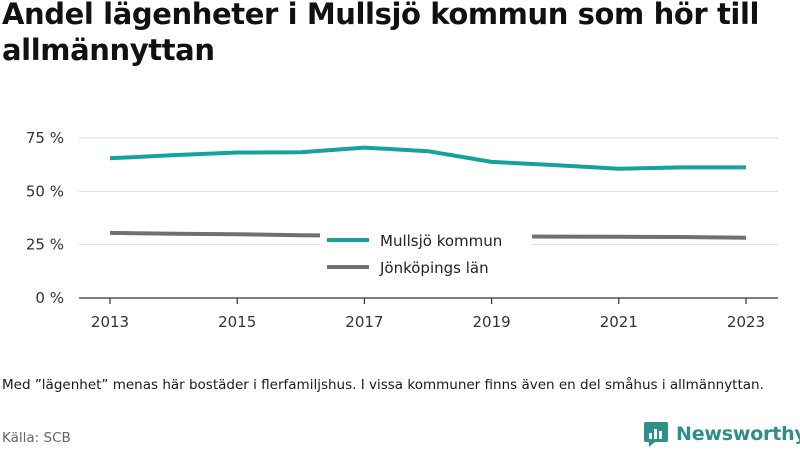  What do you see at coordinates (49, 298) in the screenshot?
I see `y-tick-label: 0 %` at bounding box center [49, 298].